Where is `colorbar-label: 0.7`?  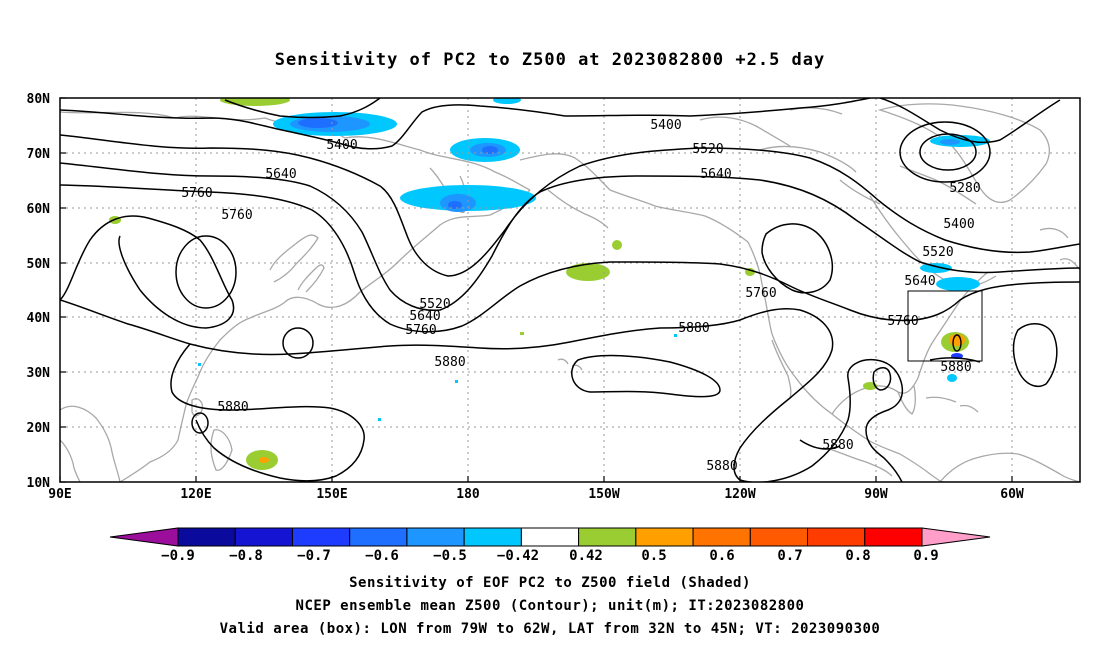
colorbar-label: 0.7 is located at coordinates (789, 556).